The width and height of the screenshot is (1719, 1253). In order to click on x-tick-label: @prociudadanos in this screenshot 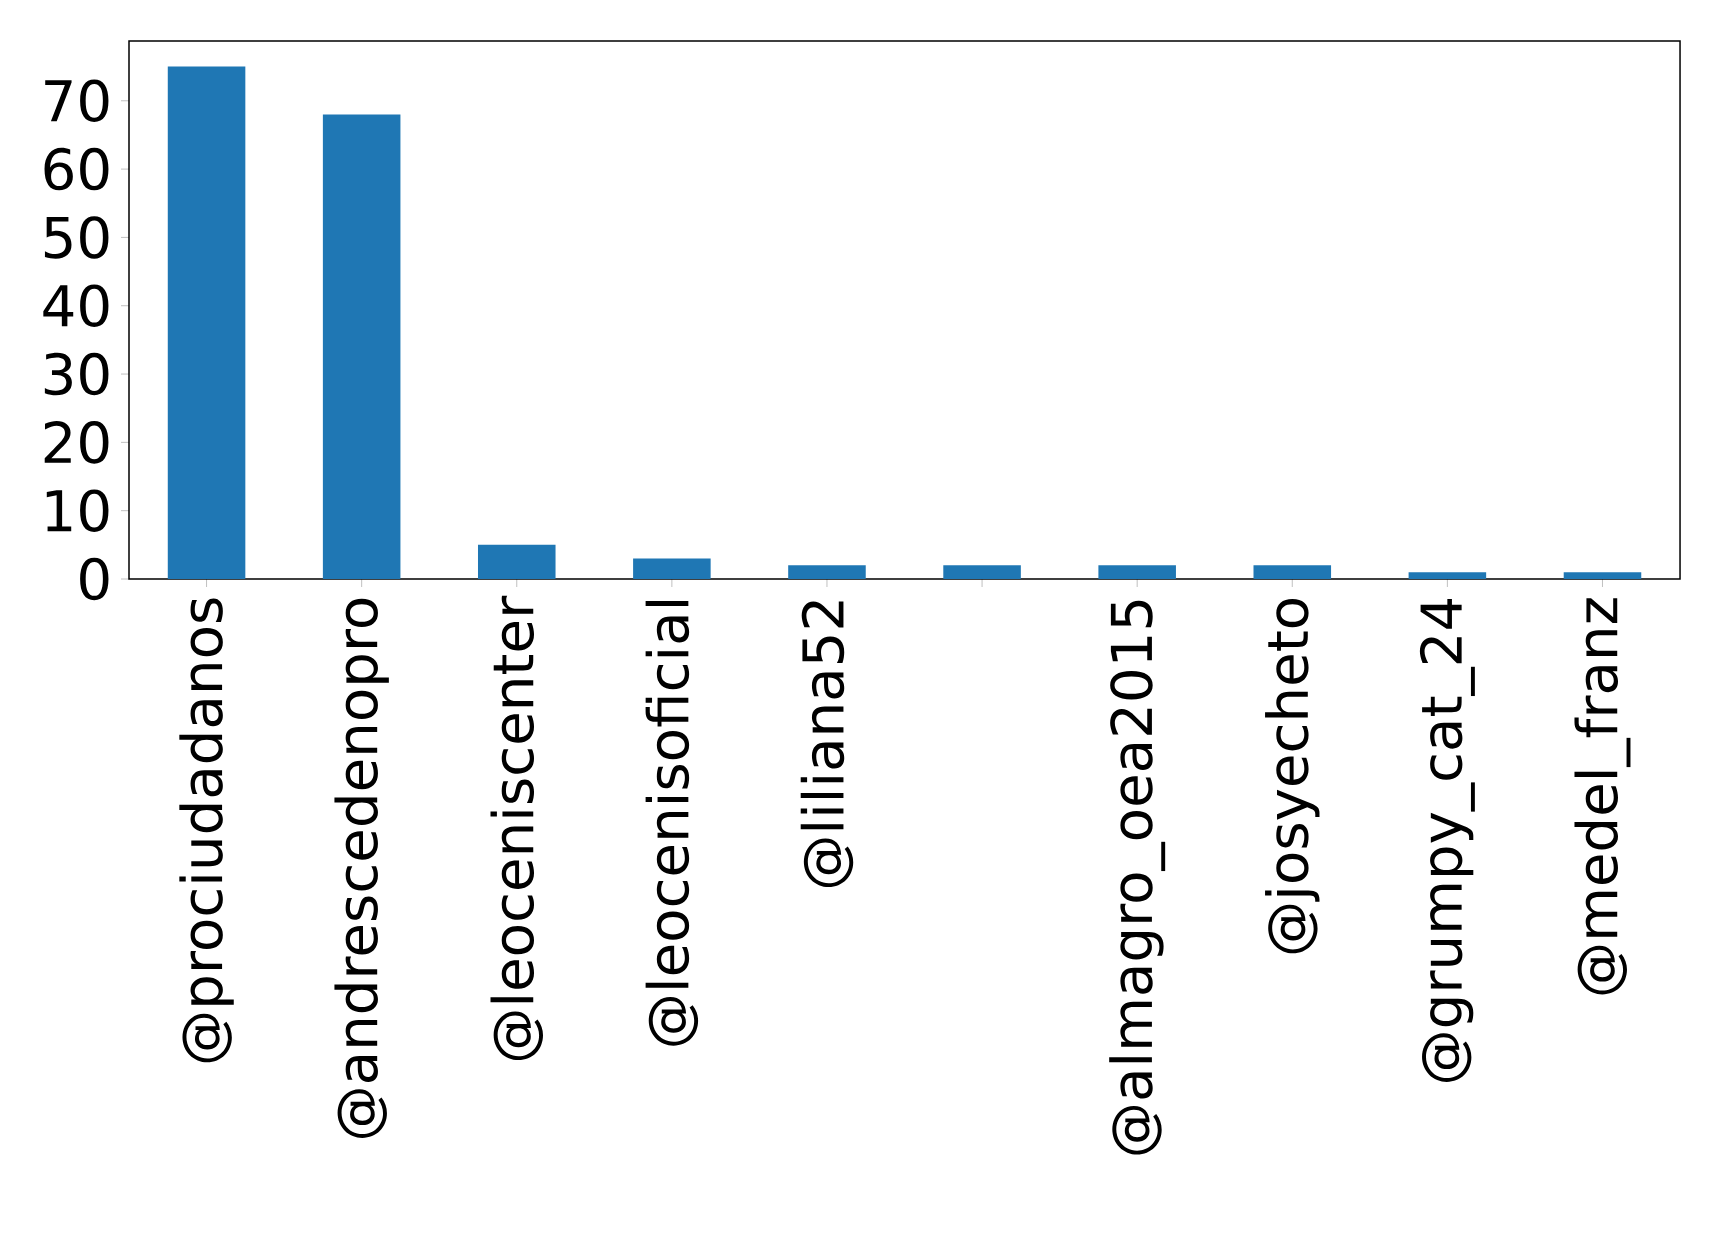, I will do `click(206, 830)`.